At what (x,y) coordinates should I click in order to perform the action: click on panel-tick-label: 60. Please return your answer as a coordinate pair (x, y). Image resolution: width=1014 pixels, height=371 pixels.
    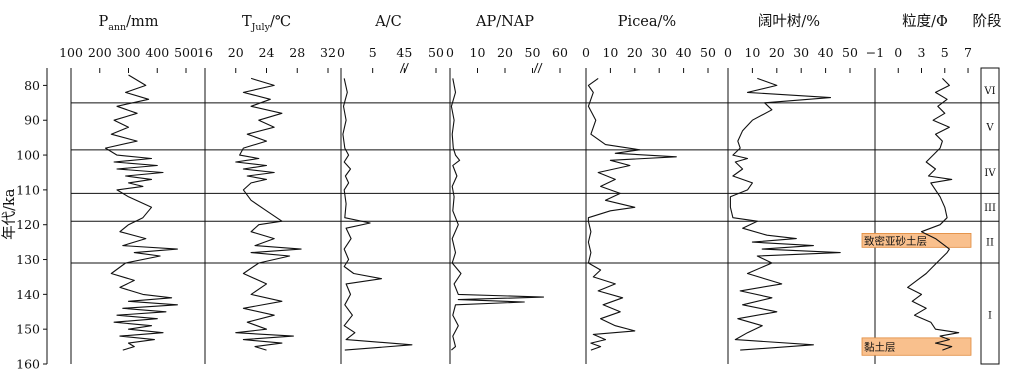
    Looking at the image, I should click on (560, 52).